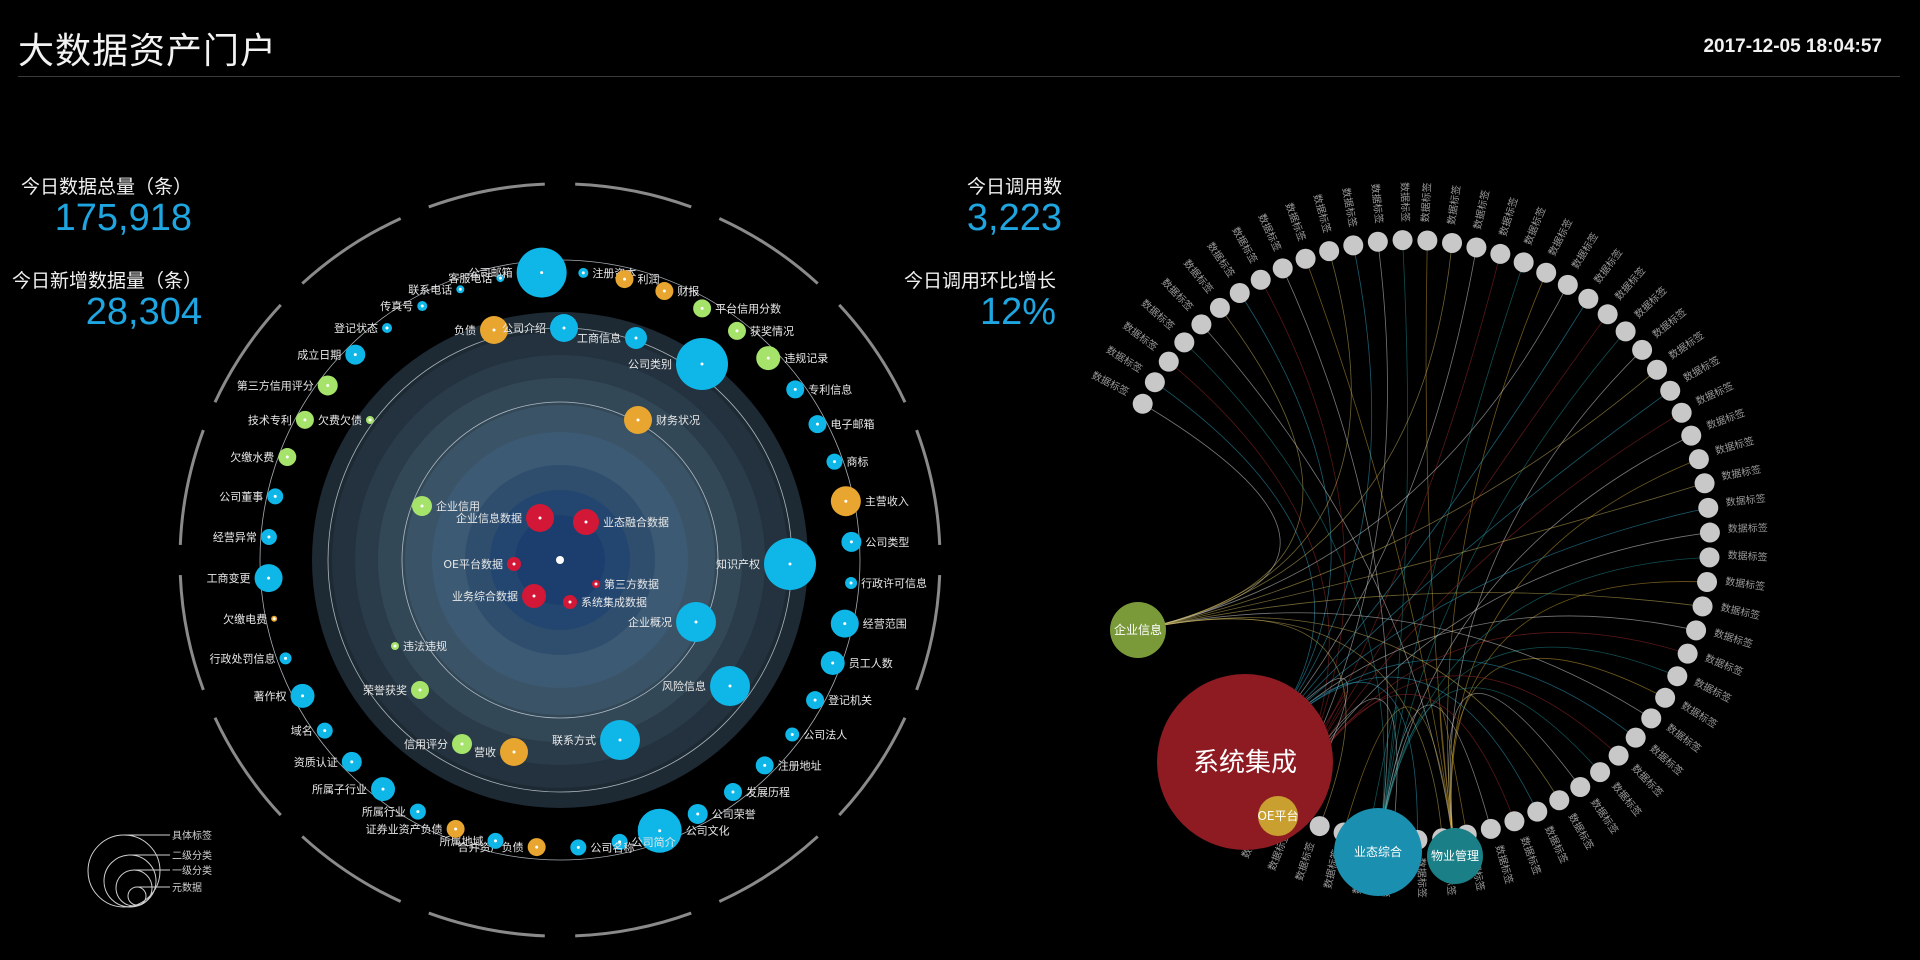 The width and height of the screenshot is (1920, 960). Describe the element at coordinates (363, 328) in the screenshot. I see `tag-node: 登记状态` at that location.